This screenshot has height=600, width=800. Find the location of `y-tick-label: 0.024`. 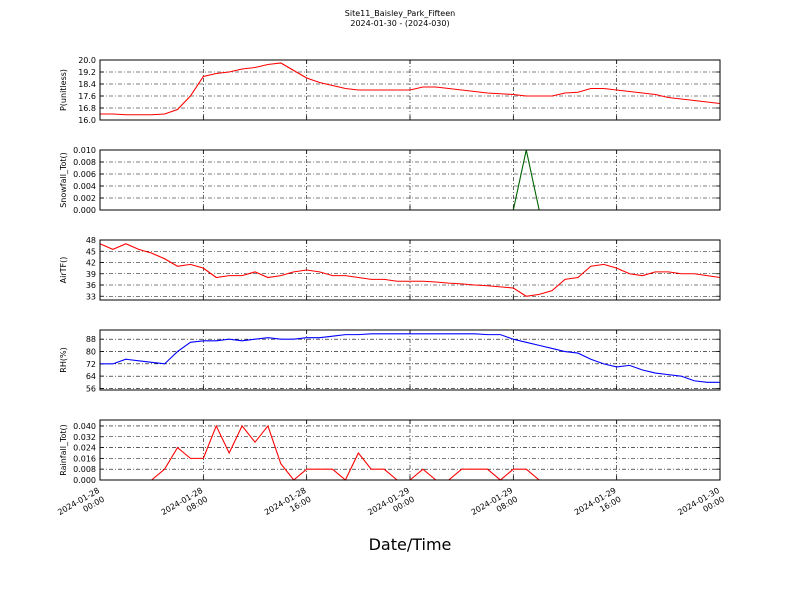

y-tick-label: 0.024 is located at coordinates (84, 448).